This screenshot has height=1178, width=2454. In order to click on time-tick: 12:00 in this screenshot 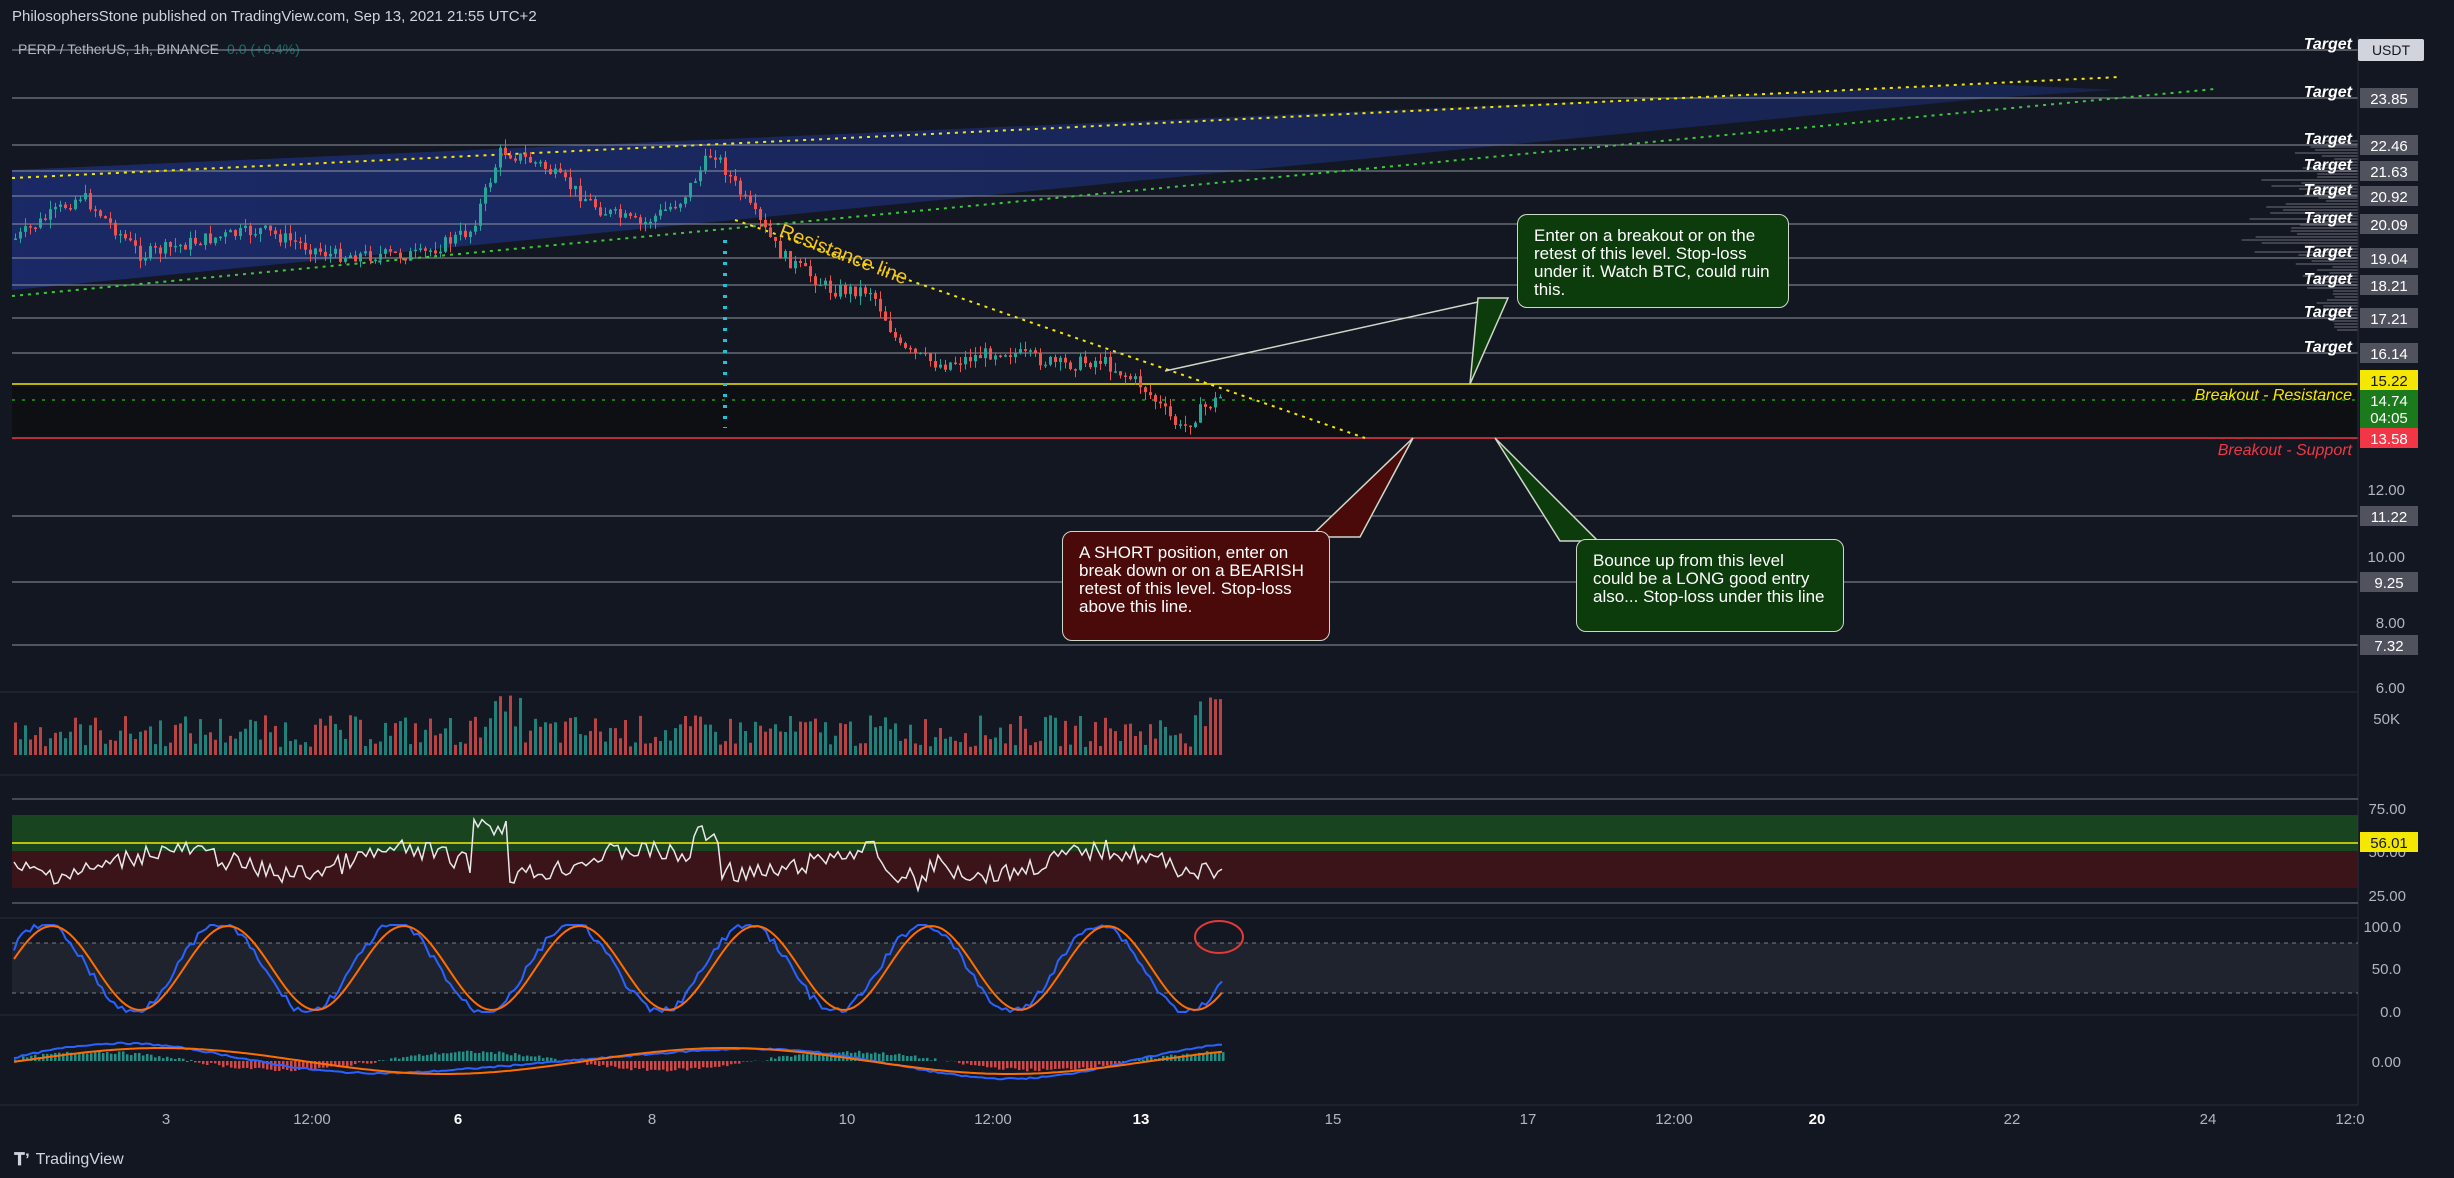, I will do `click(1674, 1119)`.